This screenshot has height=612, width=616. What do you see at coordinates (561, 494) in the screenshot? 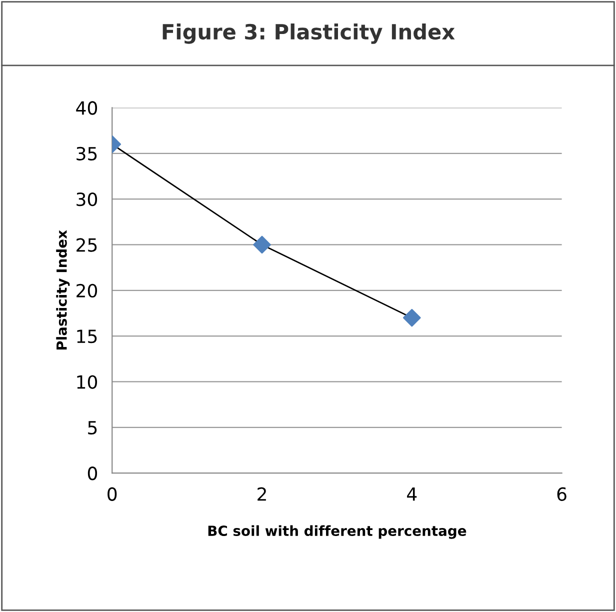
I see `x-tick-label: 6` at bounding box center [561, 494].